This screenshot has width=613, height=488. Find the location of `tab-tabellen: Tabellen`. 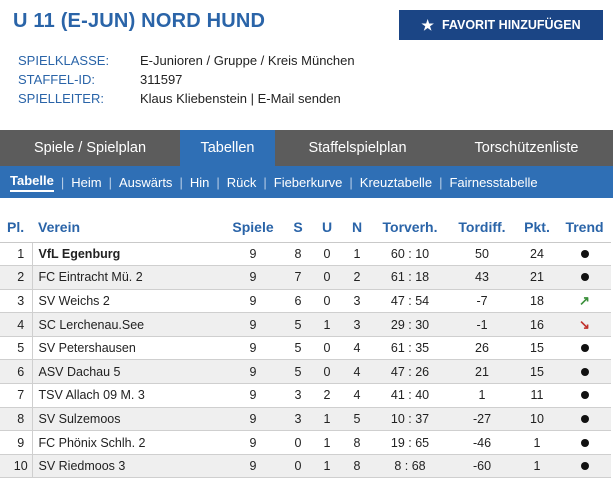

tab-tabellen: Tabellen is located at coordinates (227, 148).